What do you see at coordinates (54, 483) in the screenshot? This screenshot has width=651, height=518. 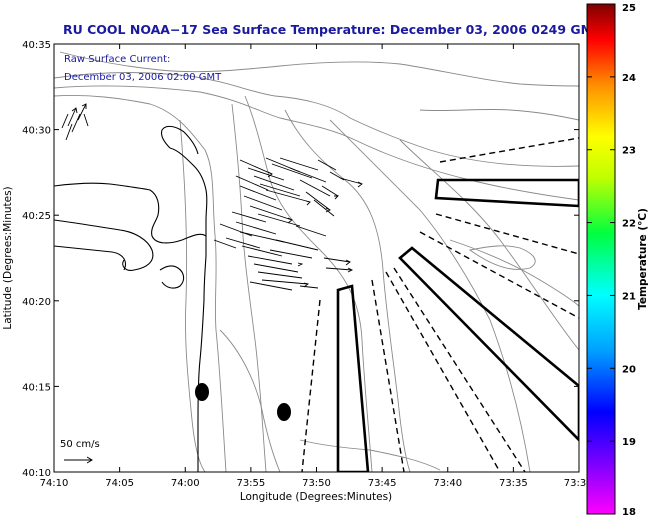 I see `x-tick-label: 74:10` at bounding box center [54, 483].